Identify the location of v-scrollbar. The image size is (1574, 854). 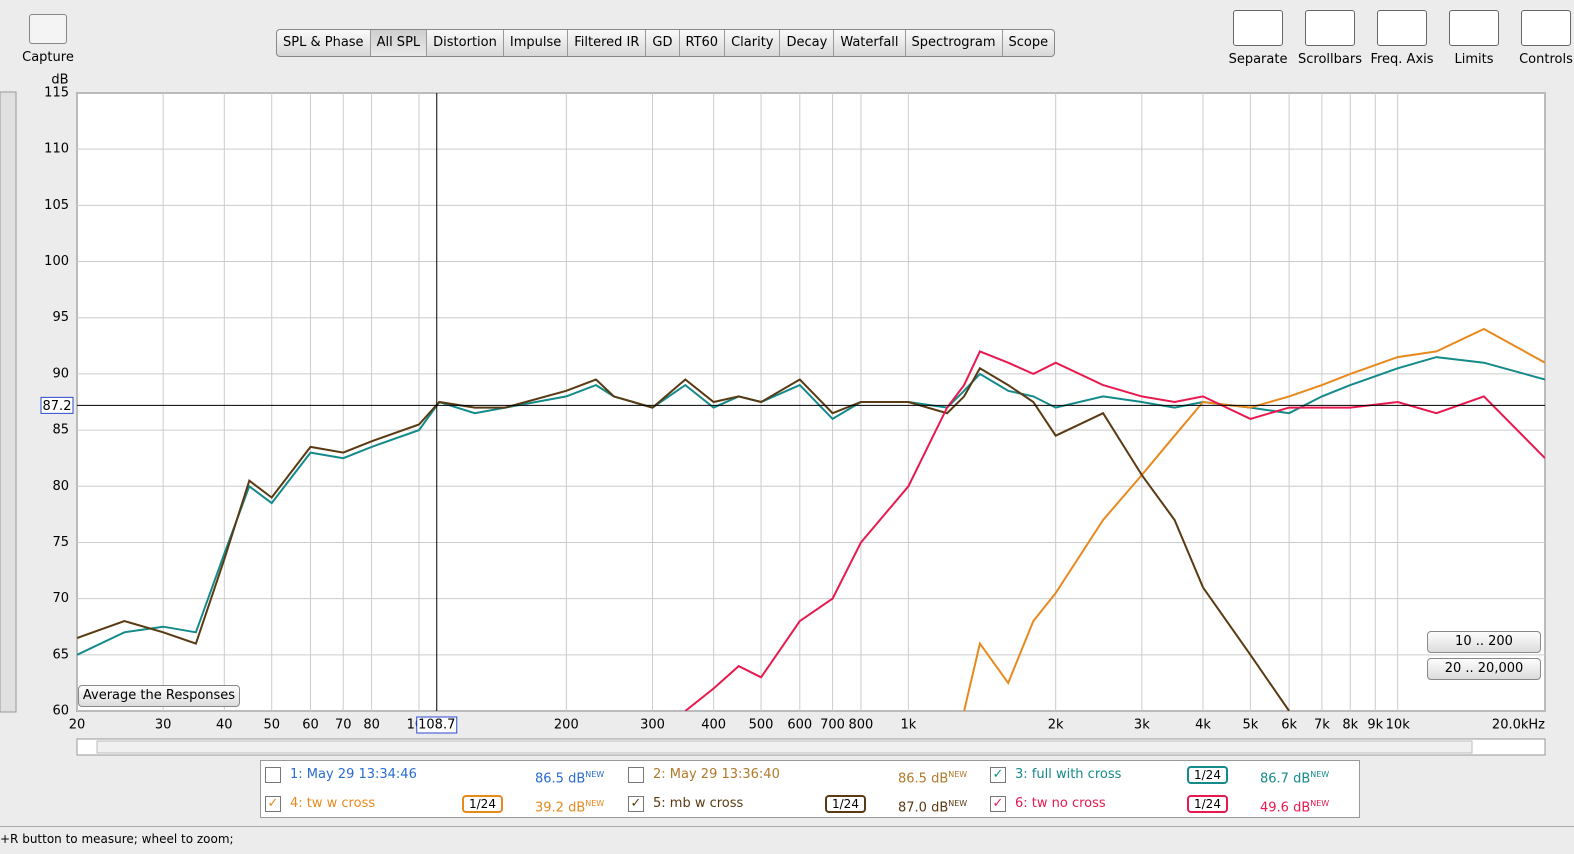
(8, 402).